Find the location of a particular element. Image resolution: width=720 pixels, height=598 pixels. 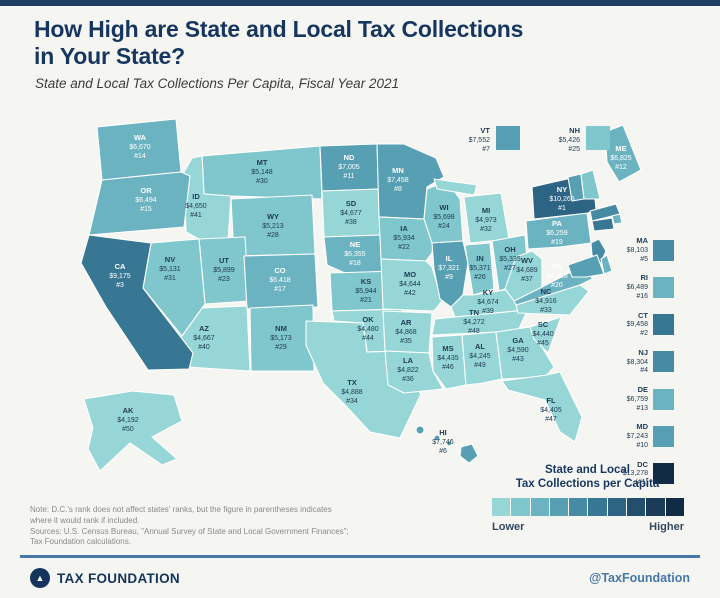

state-shape-HI is located at coordinates (447, 444).